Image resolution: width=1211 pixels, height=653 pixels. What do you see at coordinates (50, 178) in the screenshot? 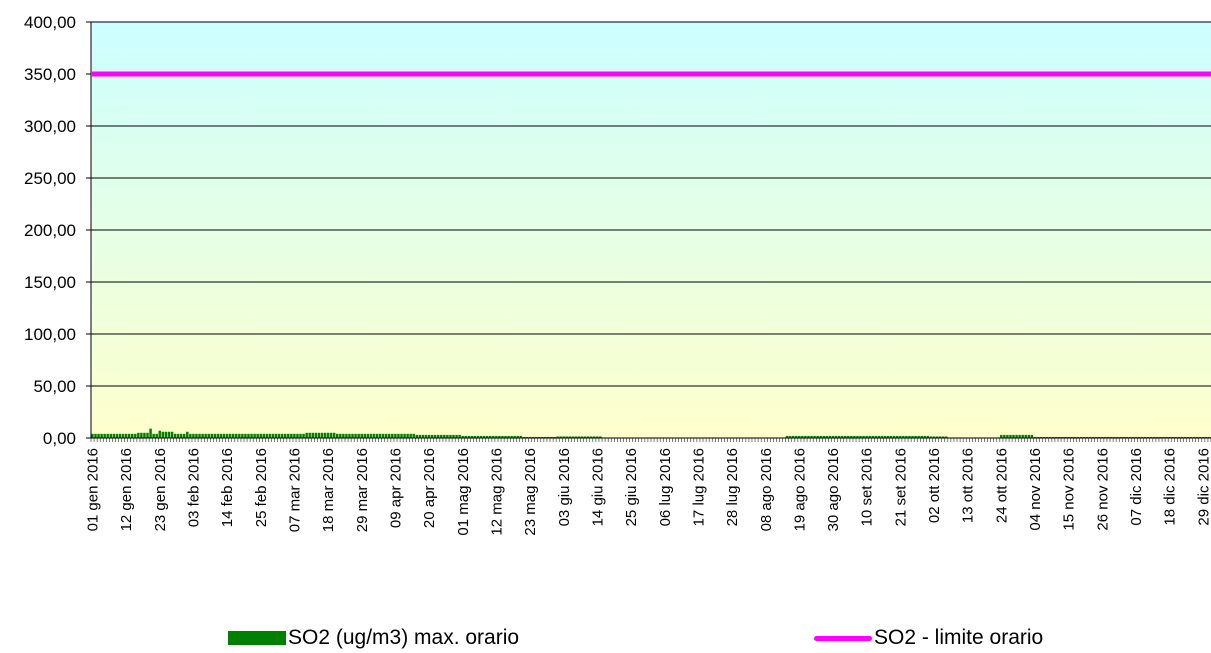
I see `y-tick-label: 250,00` at bounding box center [50, 178].